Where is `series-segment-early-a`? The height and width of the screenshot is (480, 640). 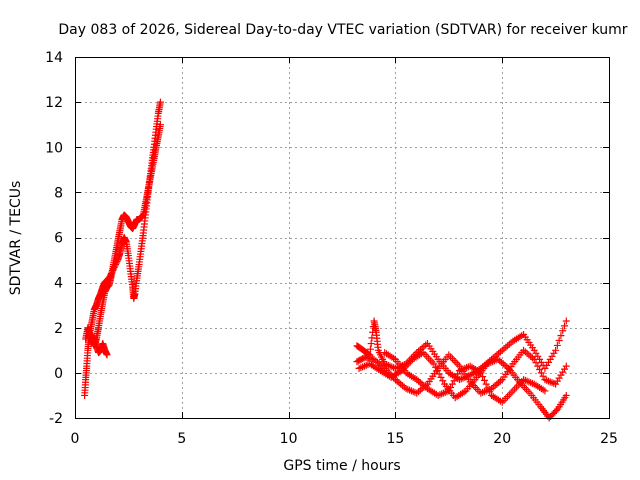
series-segment-early-a is located at coordinates (122, 248).